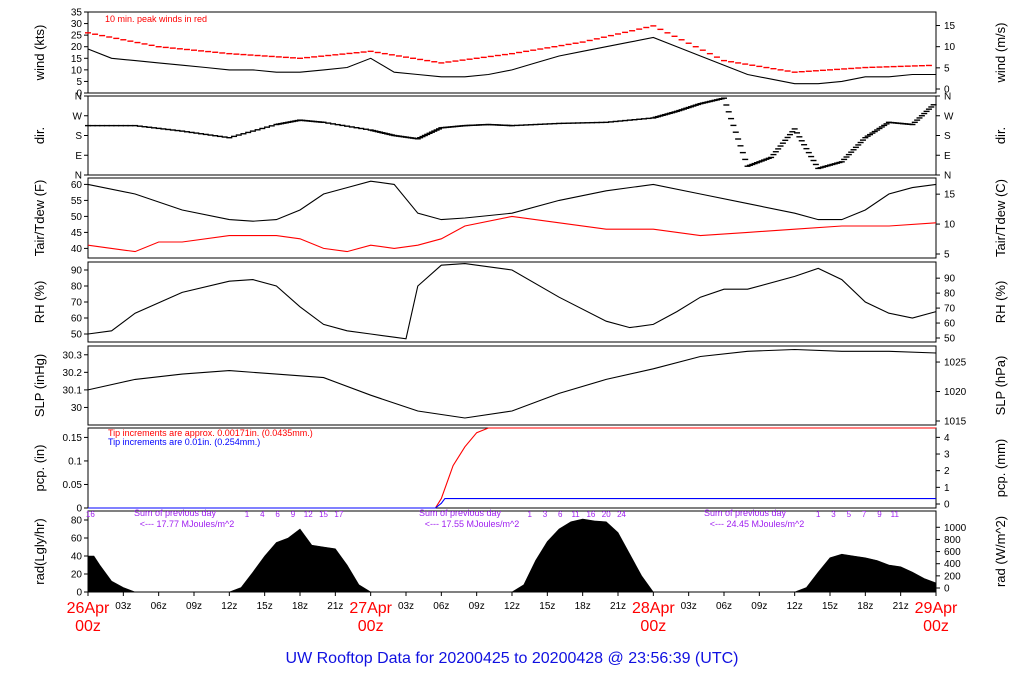 This screenshot has height=700, width=1024. I want to click on left-tick-label: 30.2, so click(73, 373).